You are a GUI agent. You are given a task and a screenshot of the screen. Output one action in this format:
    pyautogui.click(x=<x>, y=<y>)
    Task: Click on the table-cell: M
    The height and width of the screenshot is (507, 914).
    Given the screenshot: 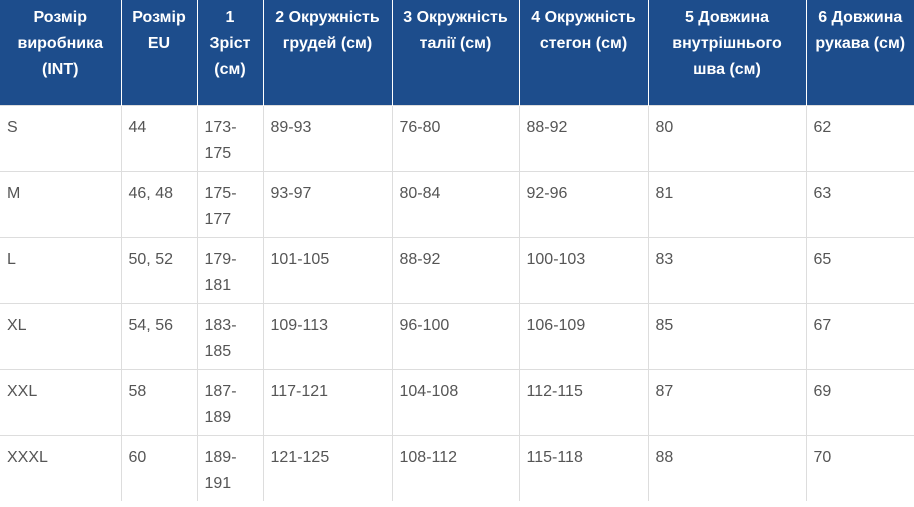 What is the action you would take?
    pyautogui.click(x=60, y=203)
    